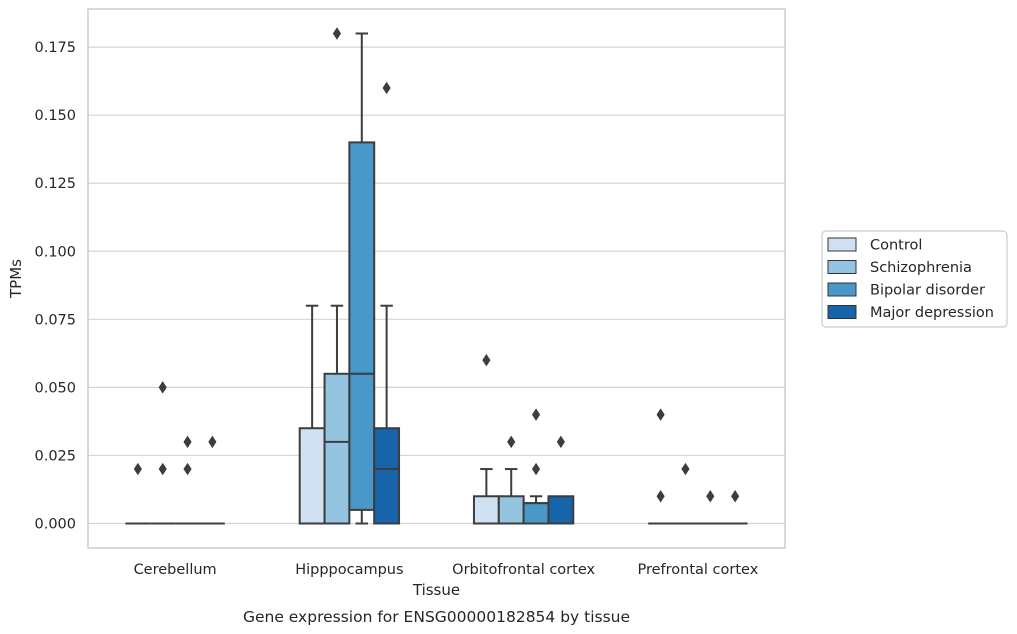  What do you see at coordinates (55, 184) in the screenshot?
I see `y-tick-label: 0.125` at bounding box center [55, 184].